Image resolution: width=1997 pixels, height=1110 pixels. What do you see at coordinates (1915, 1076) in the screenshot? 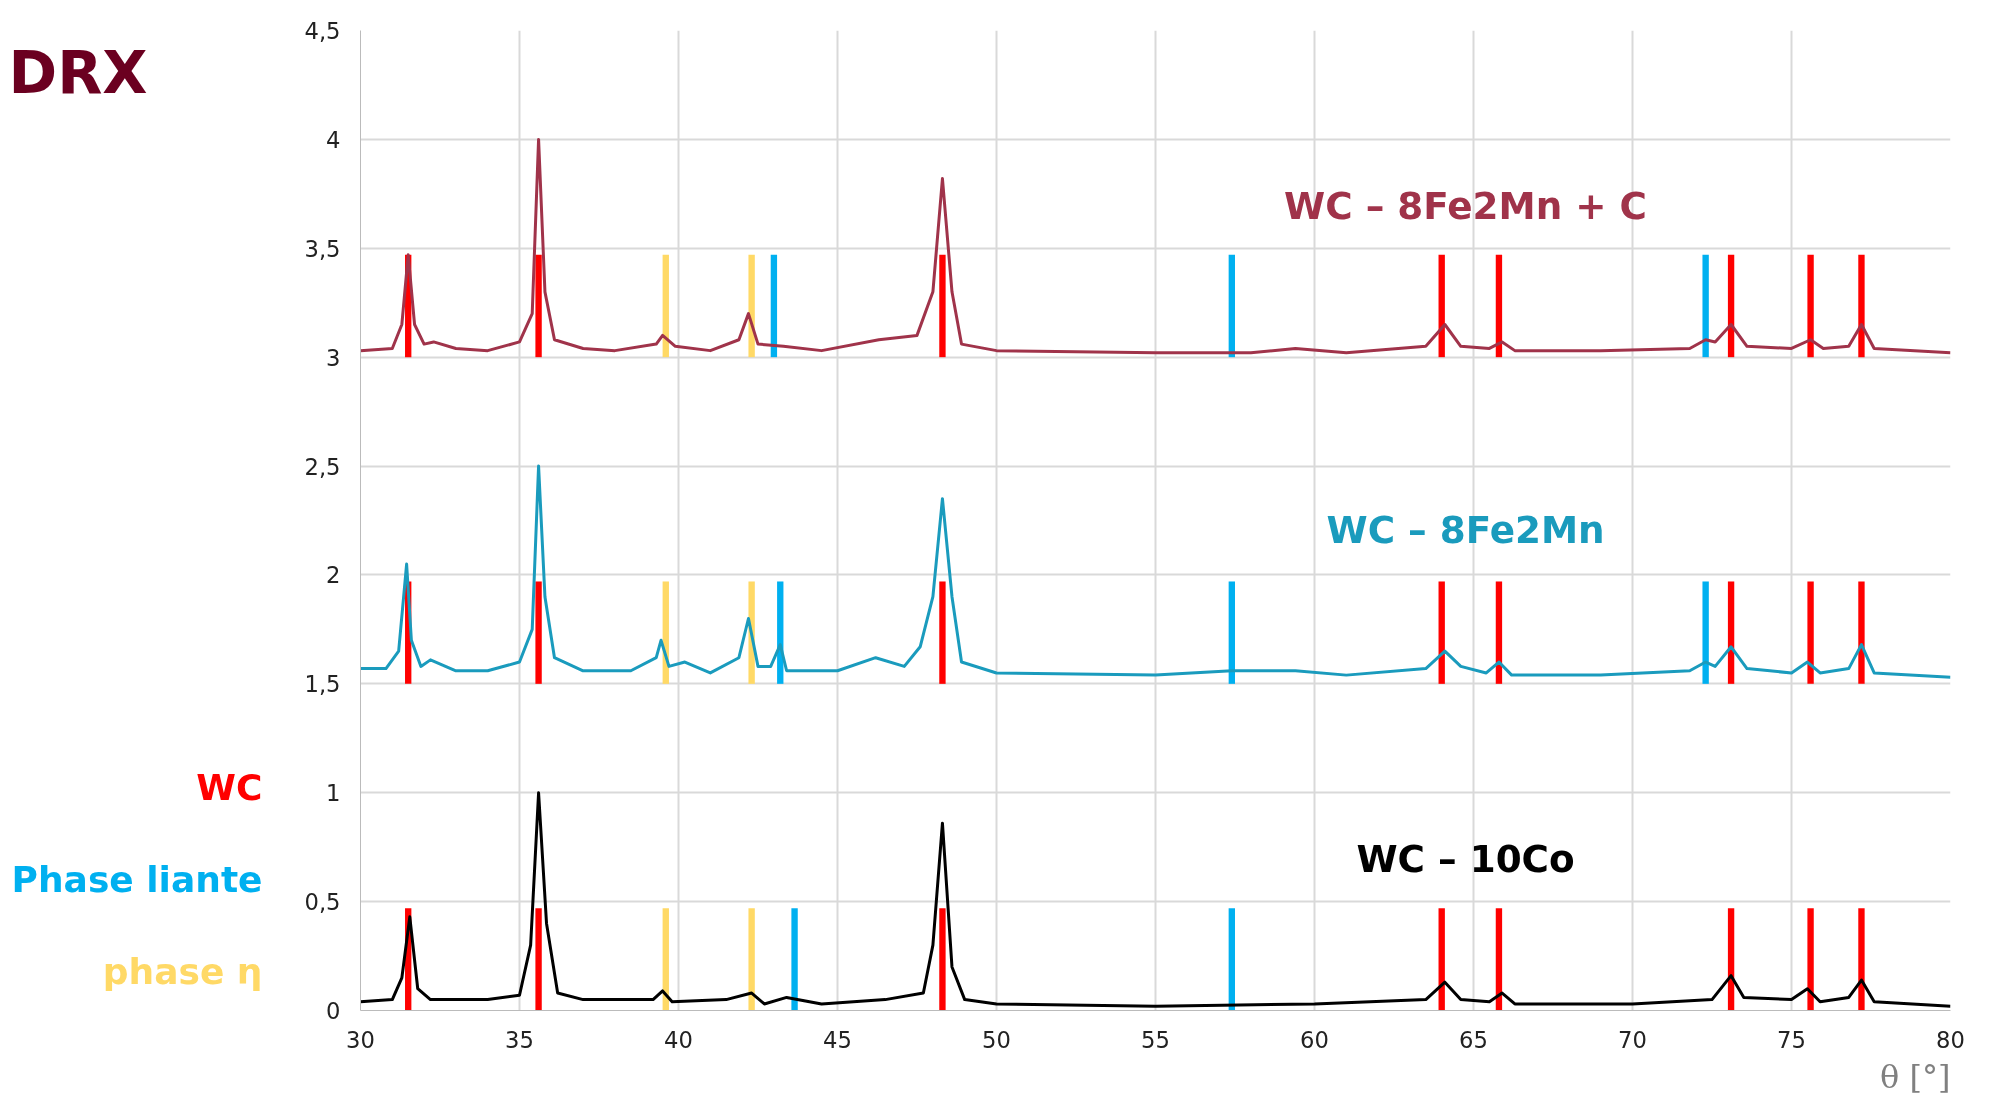
I see `x-axis-title: θ [°]` at bounding box center [1915, 1076].